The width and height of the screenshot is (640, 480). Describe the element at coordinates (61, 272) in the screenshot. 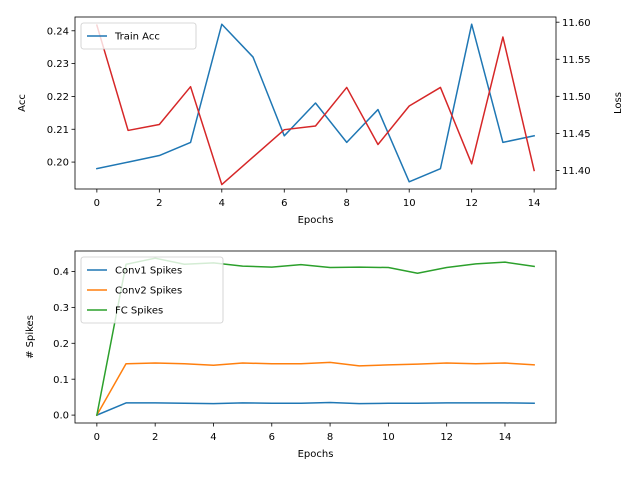

I see `y-tick-label: 0.4` at that location.